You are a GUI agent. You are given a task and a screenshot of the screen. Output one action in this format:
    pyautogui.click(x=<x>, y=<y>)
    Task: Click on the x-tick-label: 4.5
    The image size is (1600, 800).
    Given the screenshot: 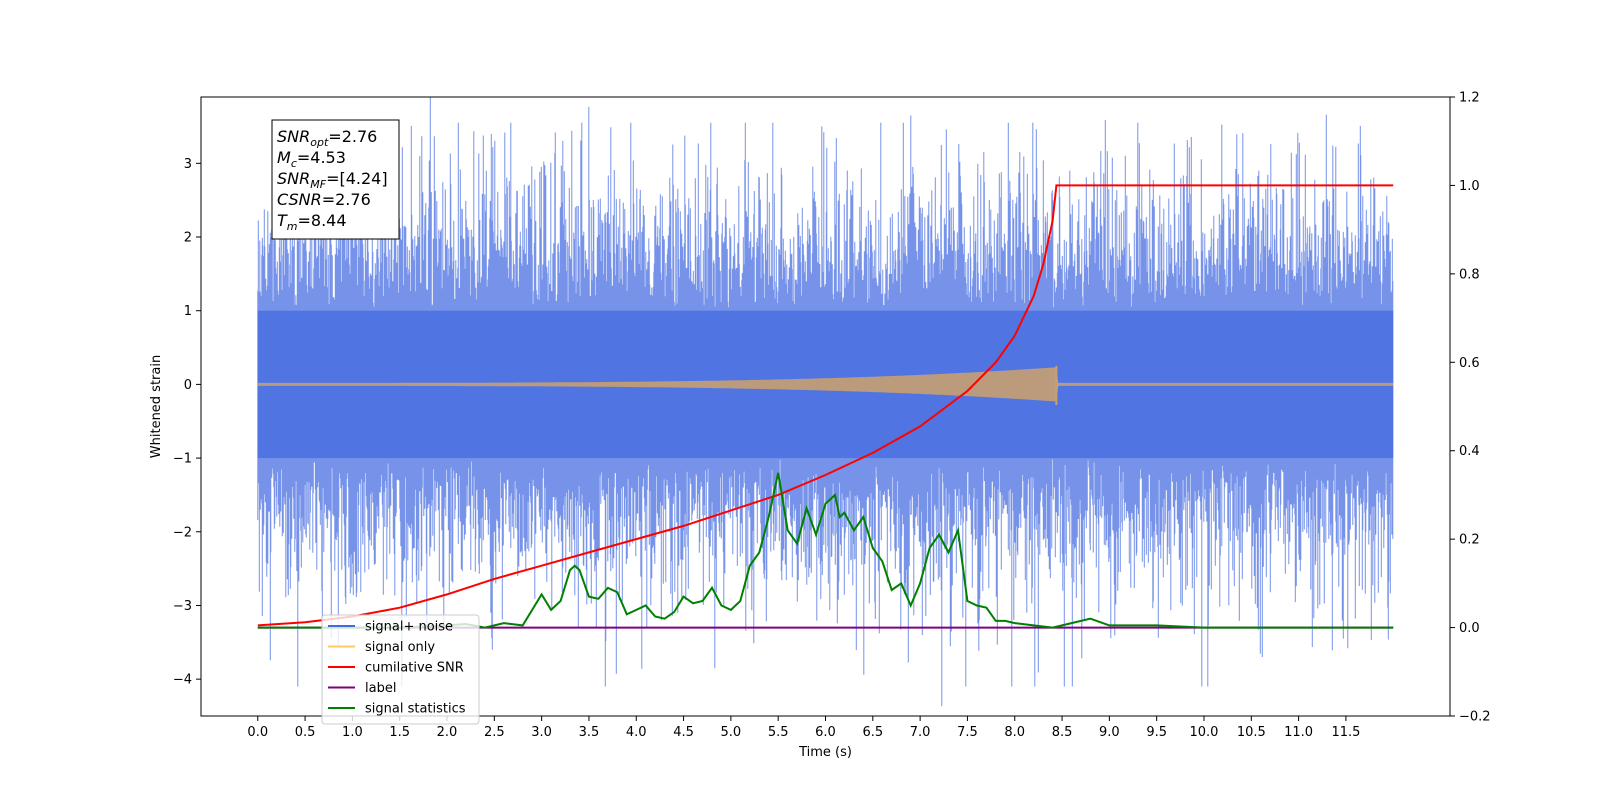 What is the action you would take?
    pyautogui.click(x=683, y=732)
    